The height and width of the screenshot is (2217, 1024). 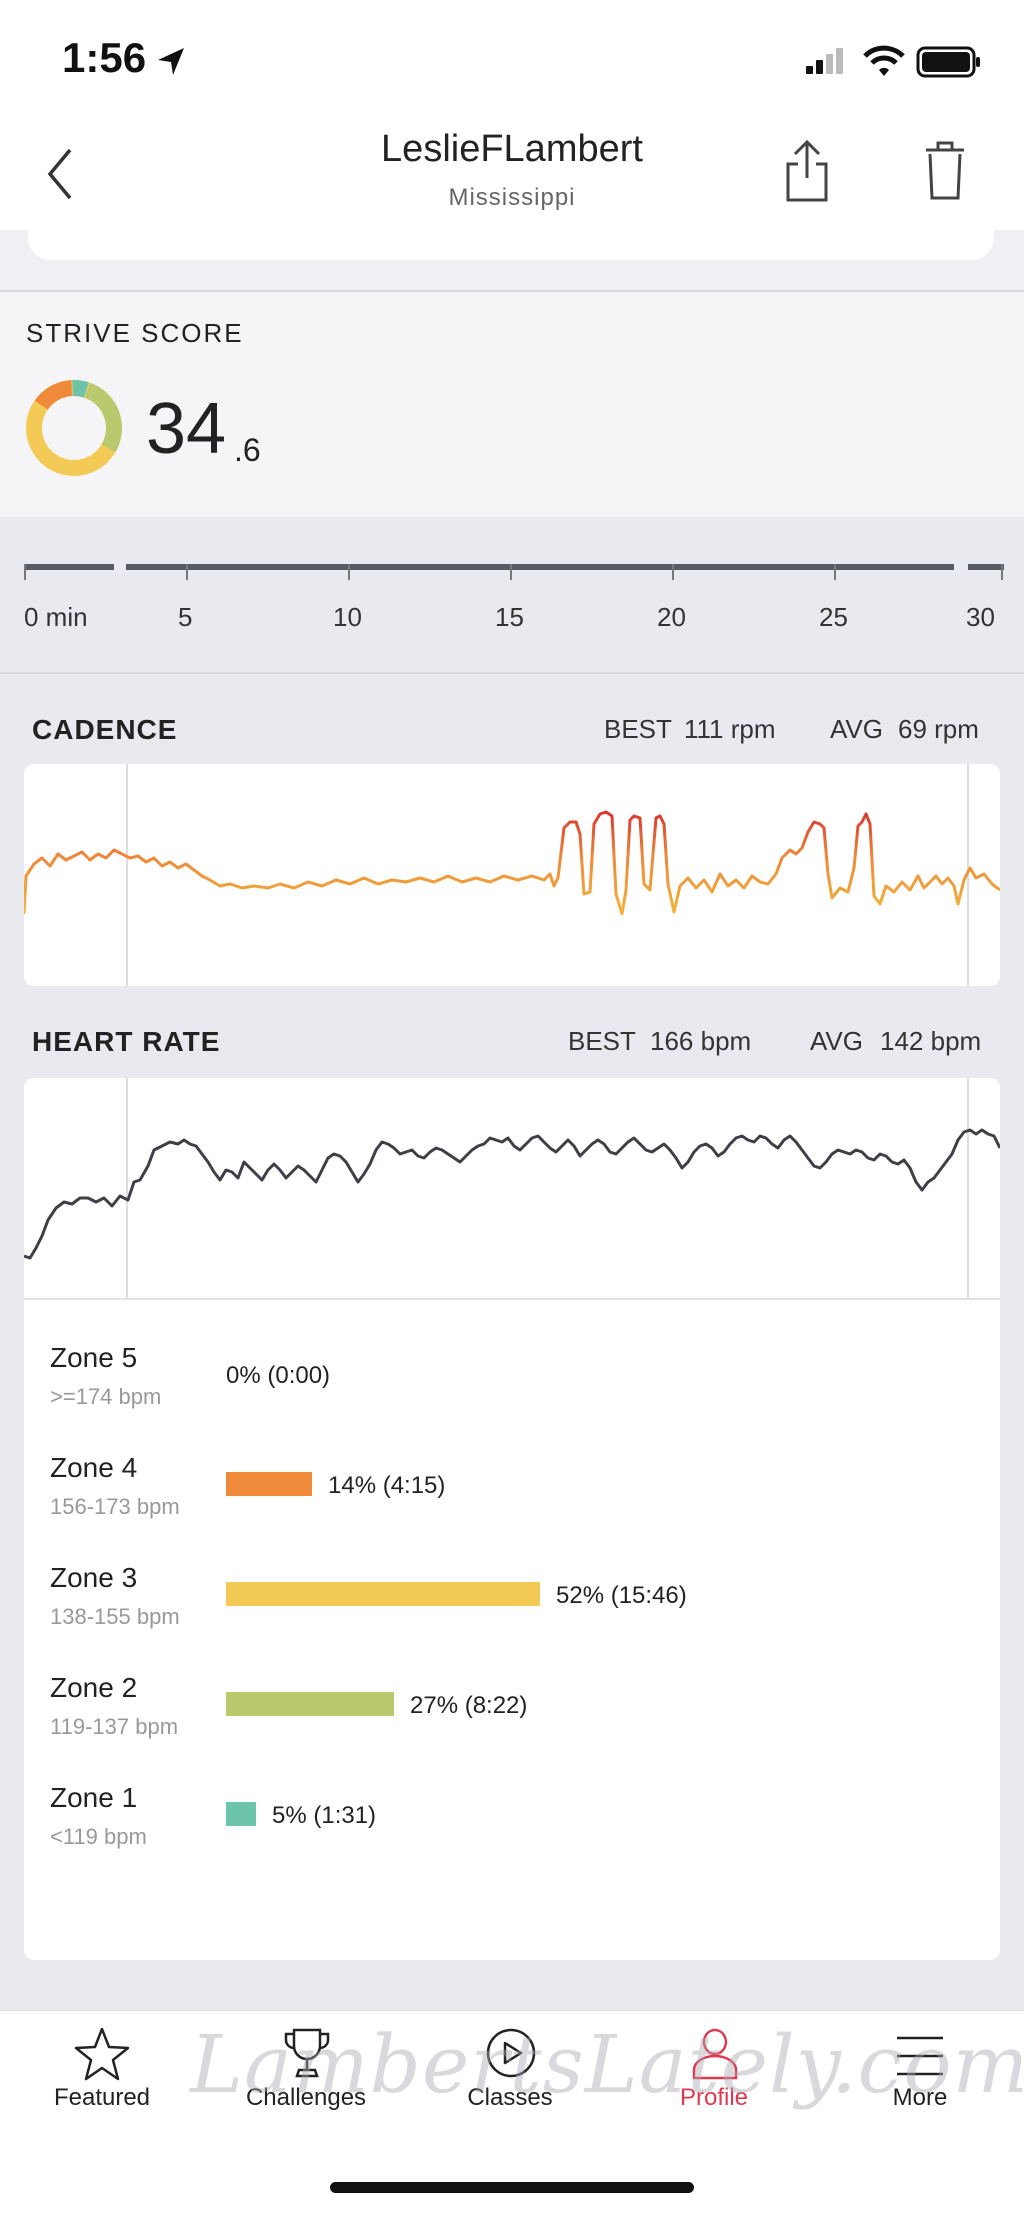 What do you see at coordinates (715, 2054) in the screenshot?
I see `profile-icon` at bounding box center [715, 2054].